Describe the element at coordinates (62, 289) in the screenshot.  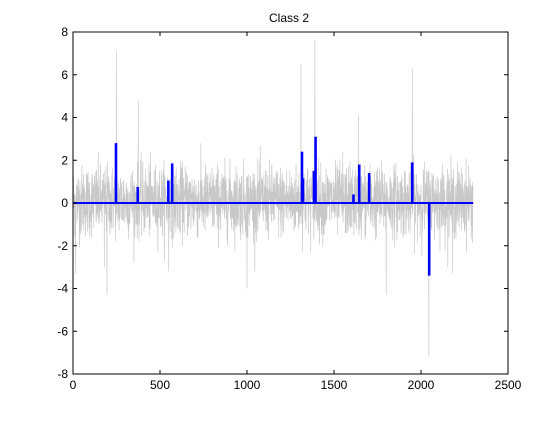
I see `y-tick-label: -4` at that location.